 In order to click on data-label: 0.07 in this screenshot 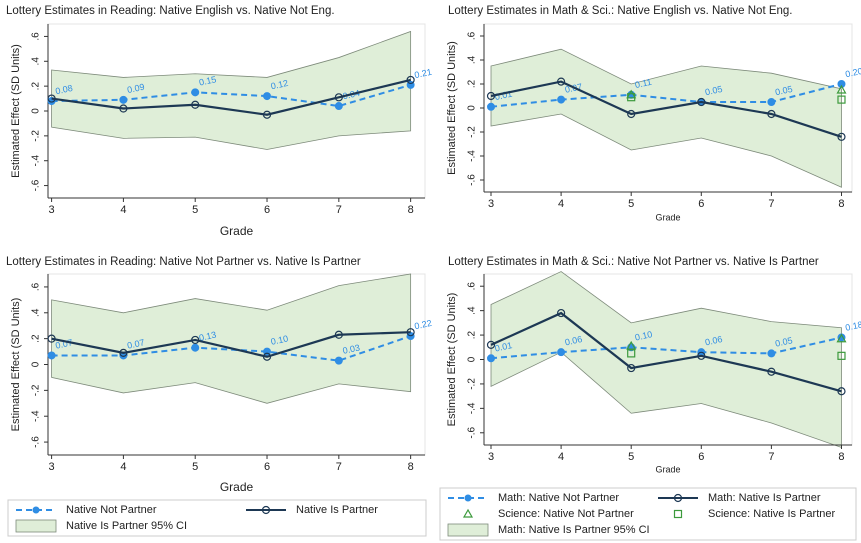, I will do `click(135, 343)`.